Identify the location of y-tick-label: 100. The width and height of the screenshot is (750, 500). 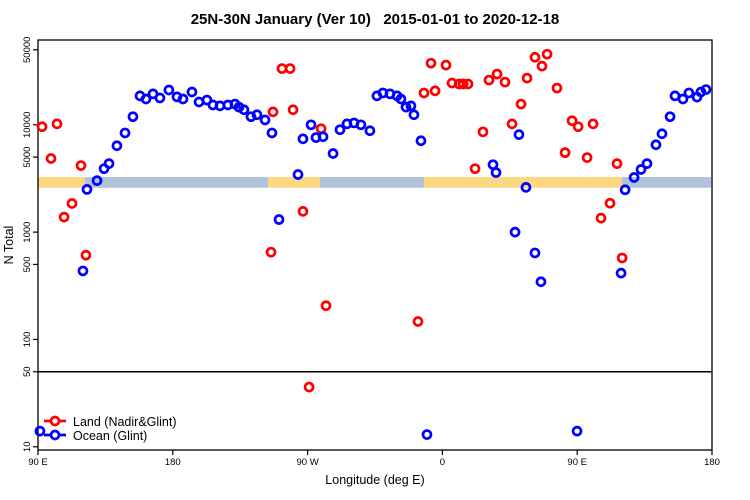
(27, 340).